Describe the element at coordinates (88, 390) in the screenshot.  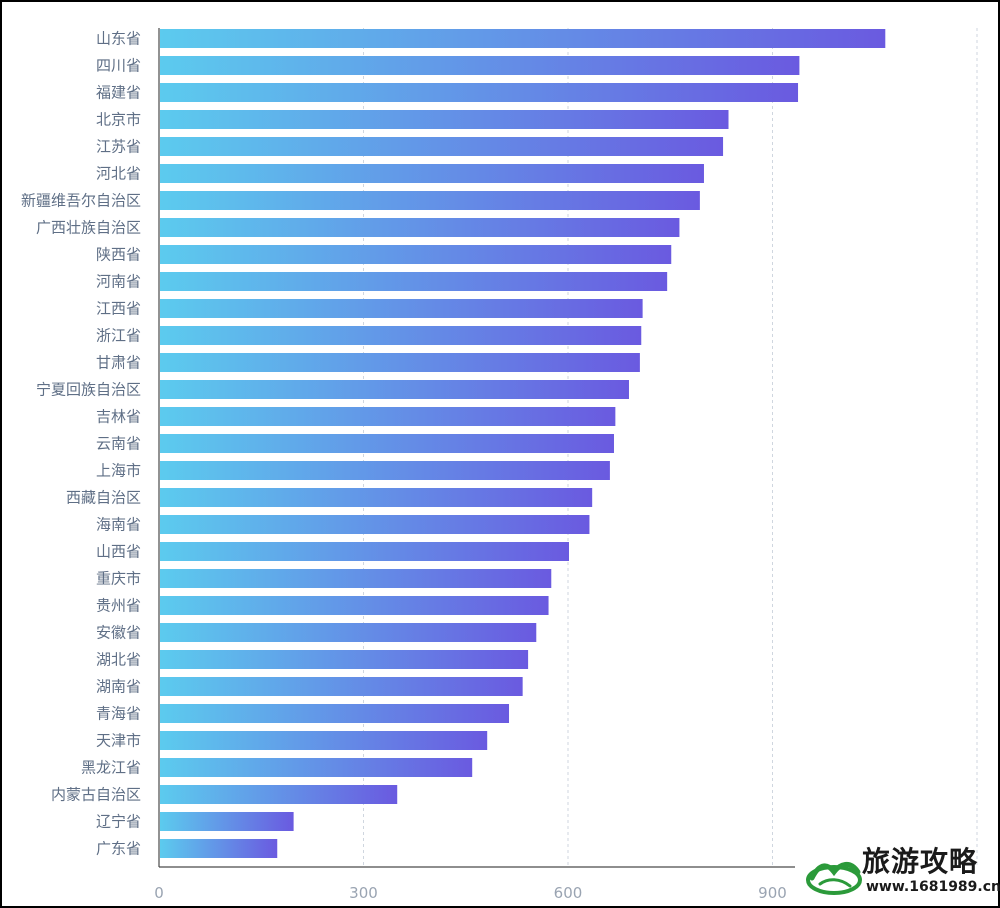
I see `category-label: 宁夏回族自治区` at that location.